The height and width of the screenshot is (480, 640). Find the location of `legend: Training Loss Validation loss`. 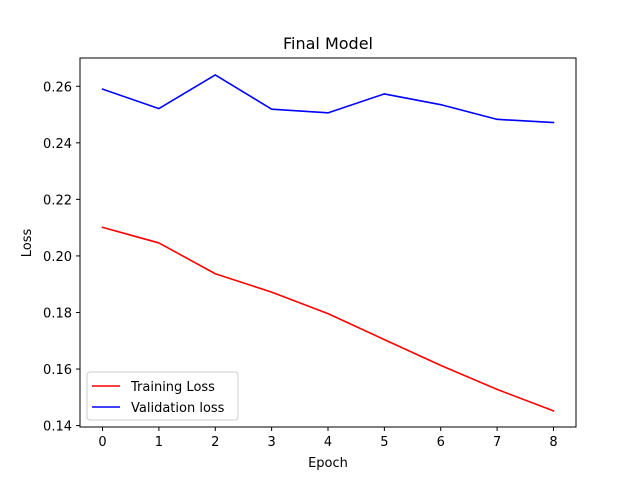

legend: Training Loss Validation loss is located at coordinates (162, 396).